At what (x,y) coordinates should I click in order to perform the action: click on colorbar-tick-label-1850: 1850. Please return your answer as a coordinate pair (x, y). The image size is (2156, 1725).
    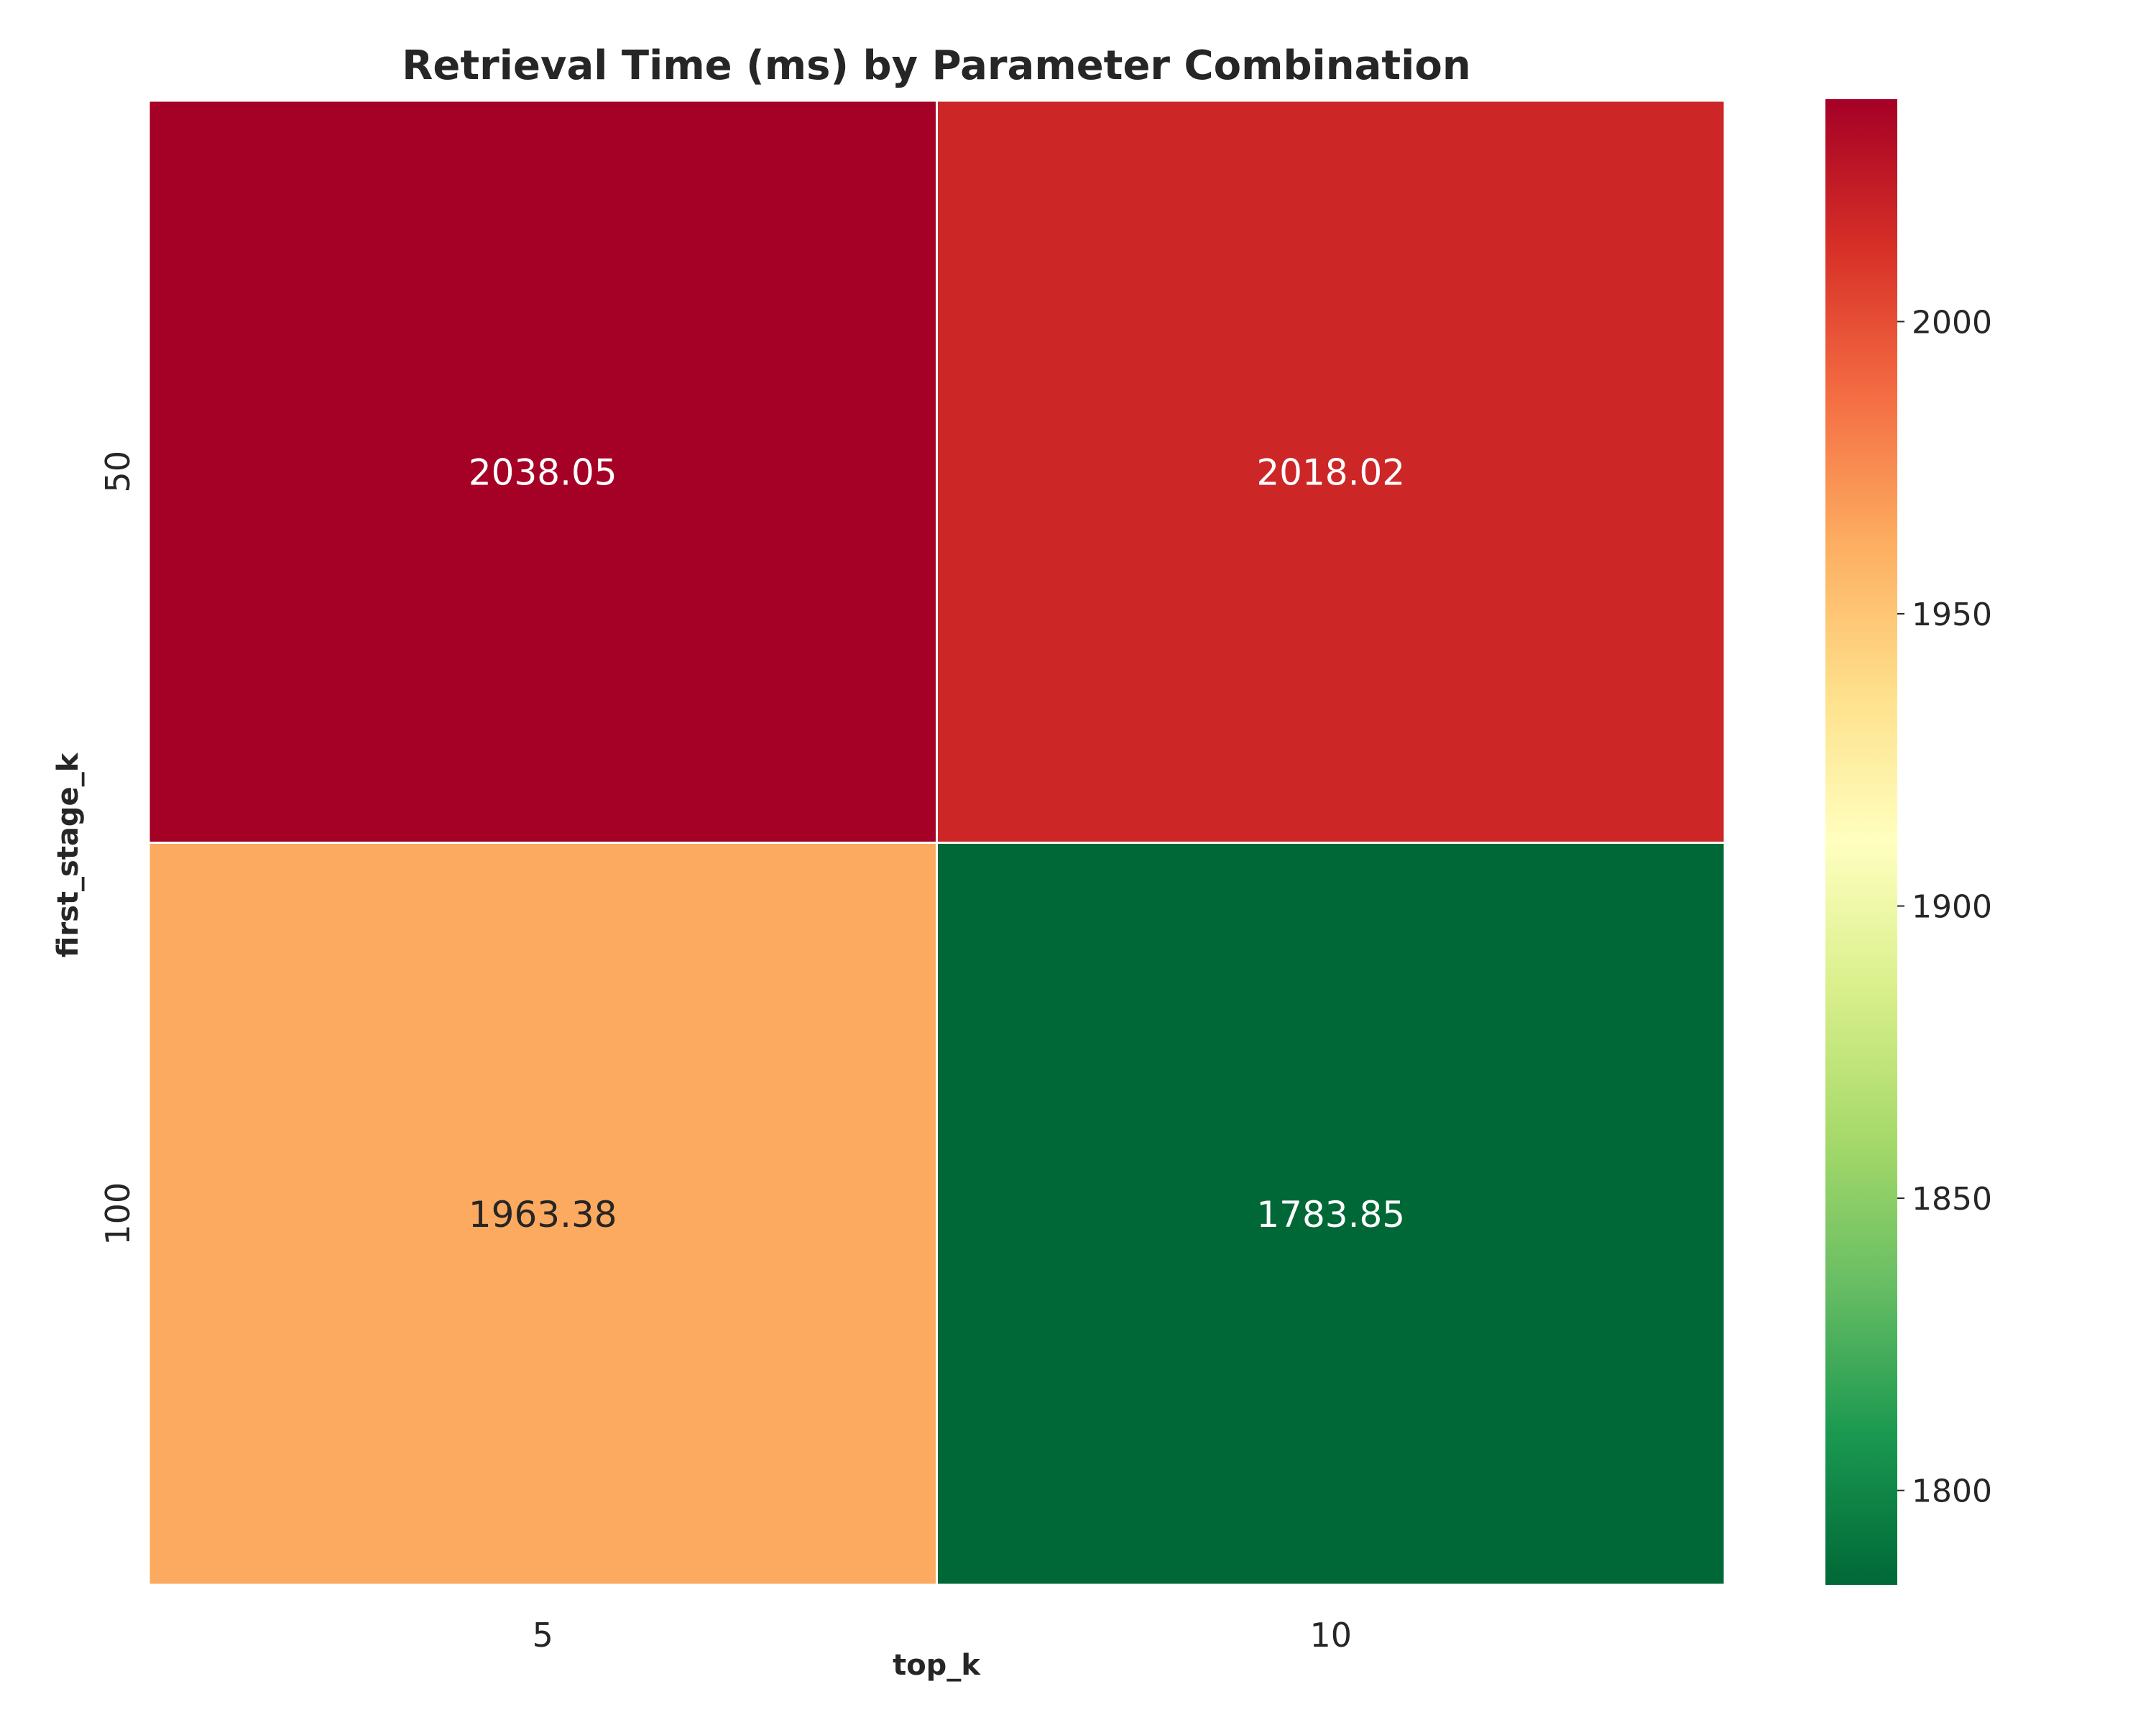
    Looking at the image, I should click on (1952, 1199).